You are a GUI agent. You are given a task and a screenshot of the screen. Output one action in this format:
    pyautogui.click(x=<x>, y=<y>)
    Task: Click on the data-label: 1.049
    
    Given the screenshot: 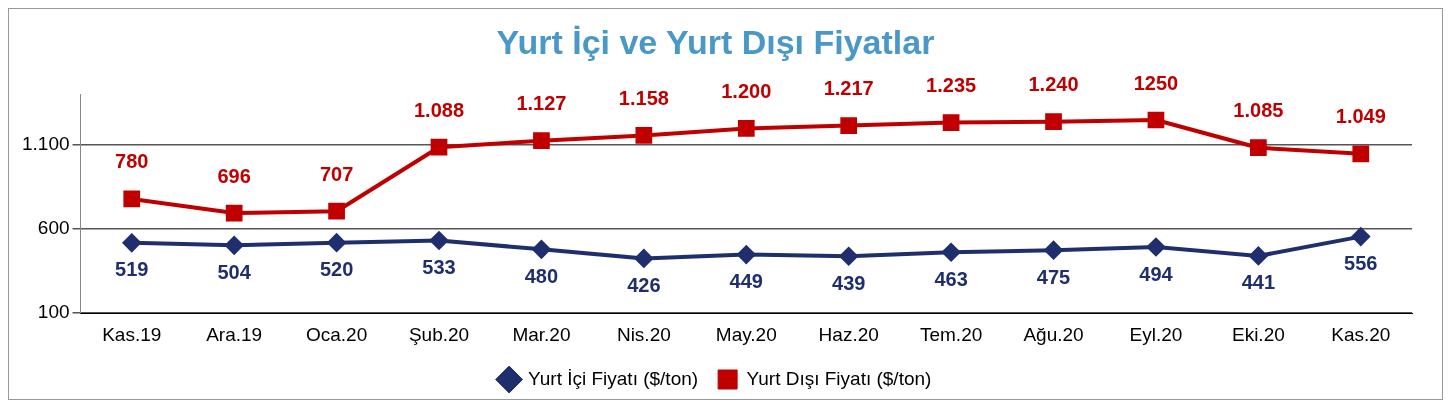 What is the action you would take?
    pyautogui.click(x=1360, y=116)
    